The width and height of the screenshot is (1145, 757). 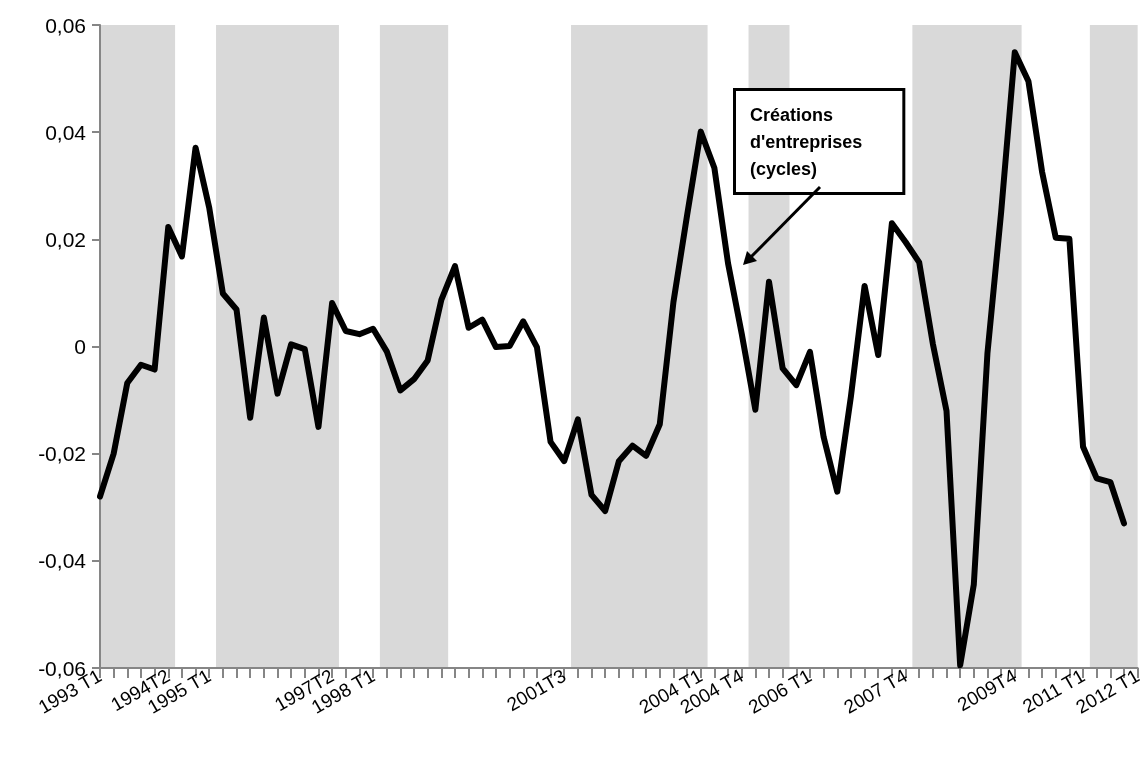 What do you see at coordinates (62, 454) in the screenshot?
I see `y-tick-label: -0,02` at bounding box center [62, 454].